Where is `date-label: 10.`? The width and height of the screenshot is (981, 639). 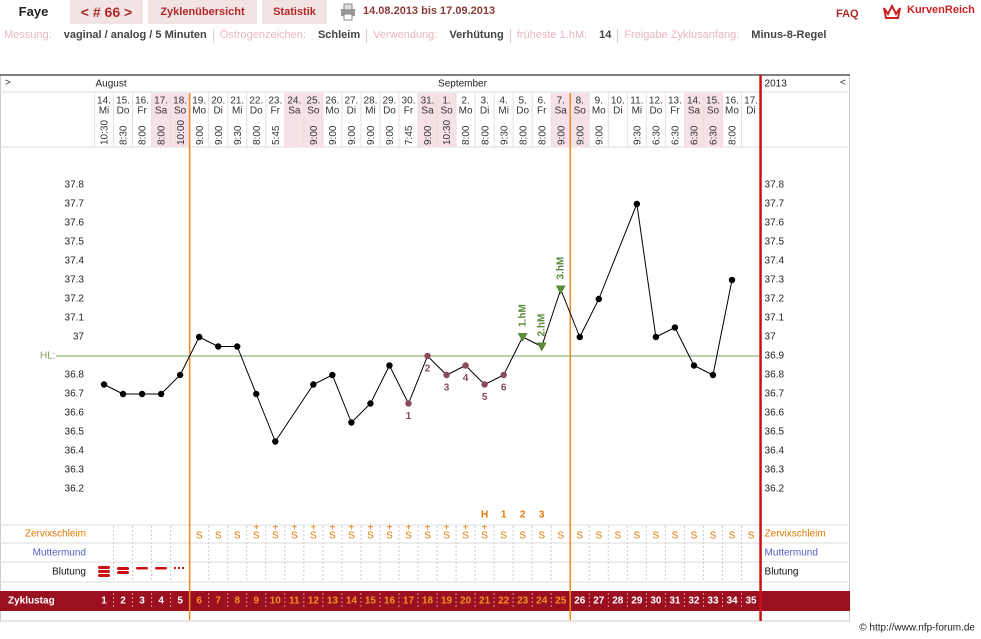
date-label: 10. is located at coordinates (618, 101).